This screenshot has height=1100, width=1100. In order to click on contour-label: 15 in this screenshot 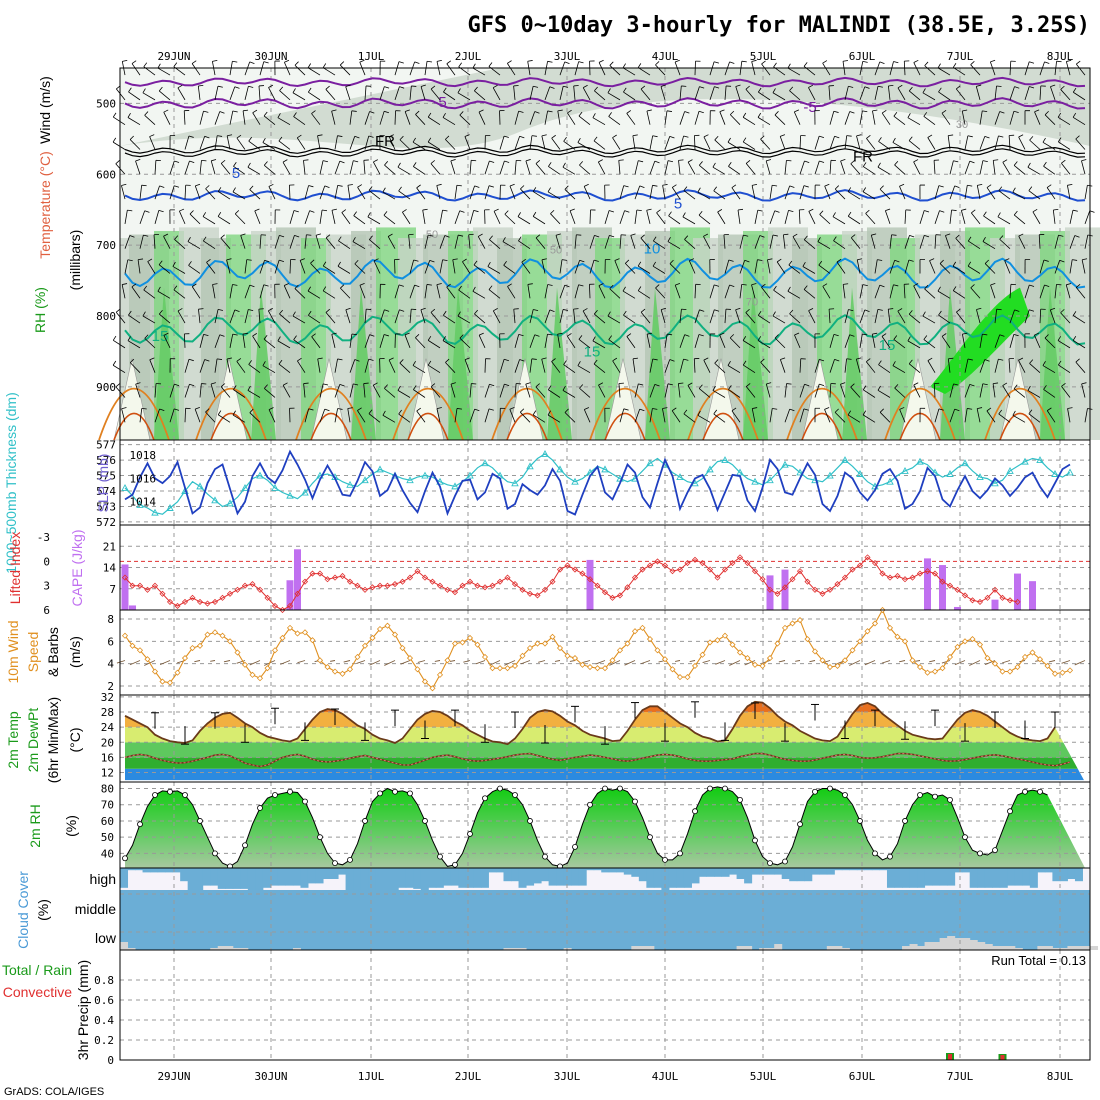, I will do `click(160, 336)`.